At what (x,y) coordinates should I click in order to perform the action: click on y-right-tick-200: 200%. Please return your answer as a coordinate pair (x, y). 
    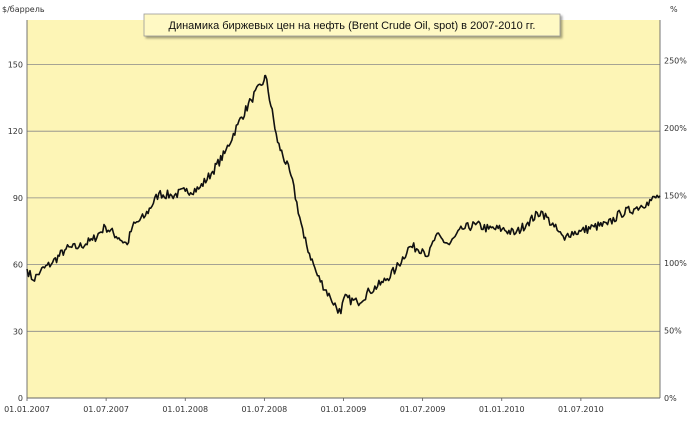
    Looking at the image, I should click on (675, 128).